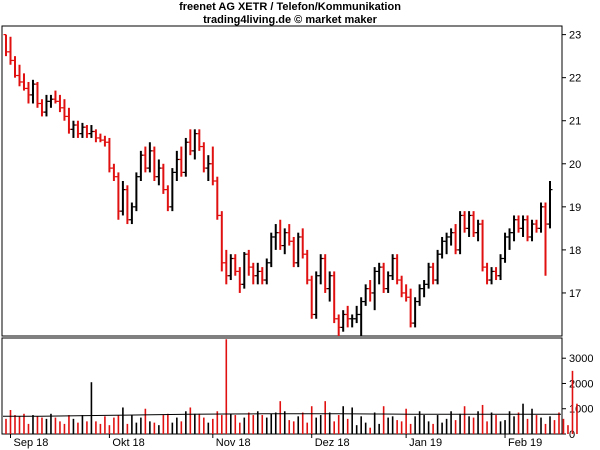  Describe the element at coordinates (233, 443) in the screenshot. I see `x-tick-label: Nov 18` at that location.